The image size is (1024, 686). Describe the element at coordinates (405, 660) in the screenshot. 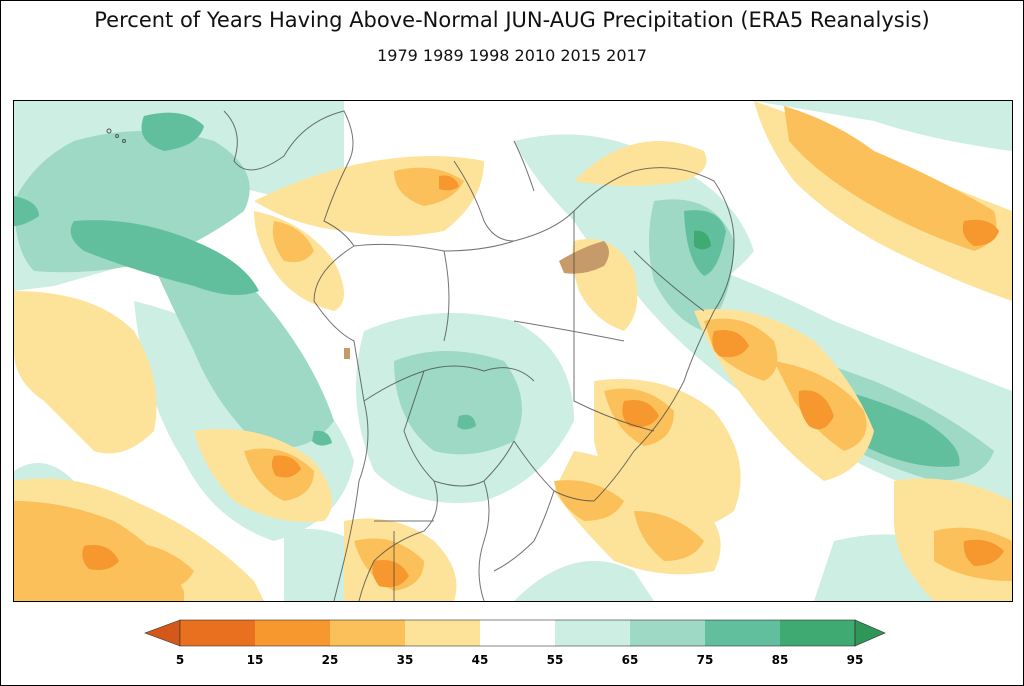

I see `colorbar-tick-label: 35` at that location.